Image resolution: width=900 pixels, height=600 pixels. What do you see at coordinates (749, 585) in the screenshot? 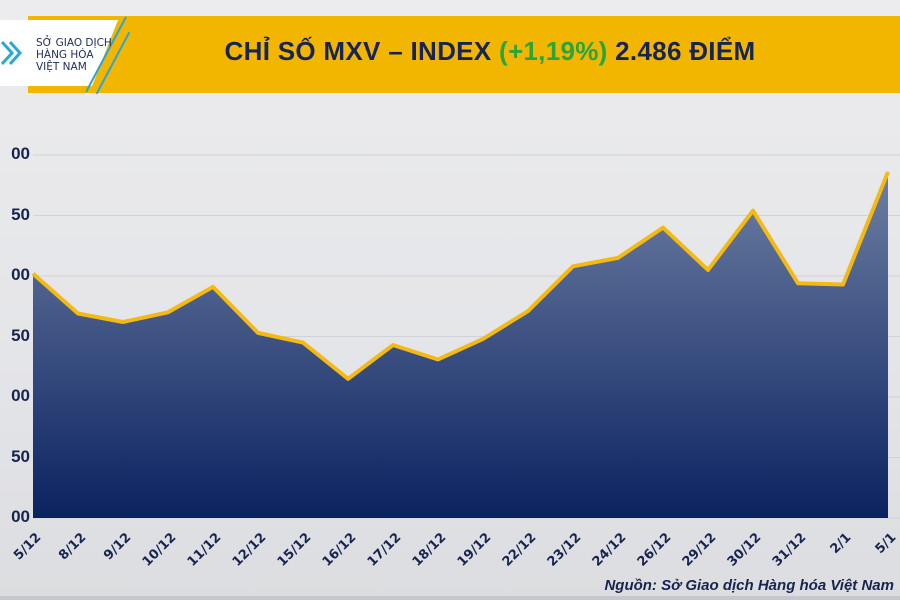
I see `source-note: Nguồn: Sở Giao dịch Hàng hóa Việt Nam` at bounding box center [749, 585].